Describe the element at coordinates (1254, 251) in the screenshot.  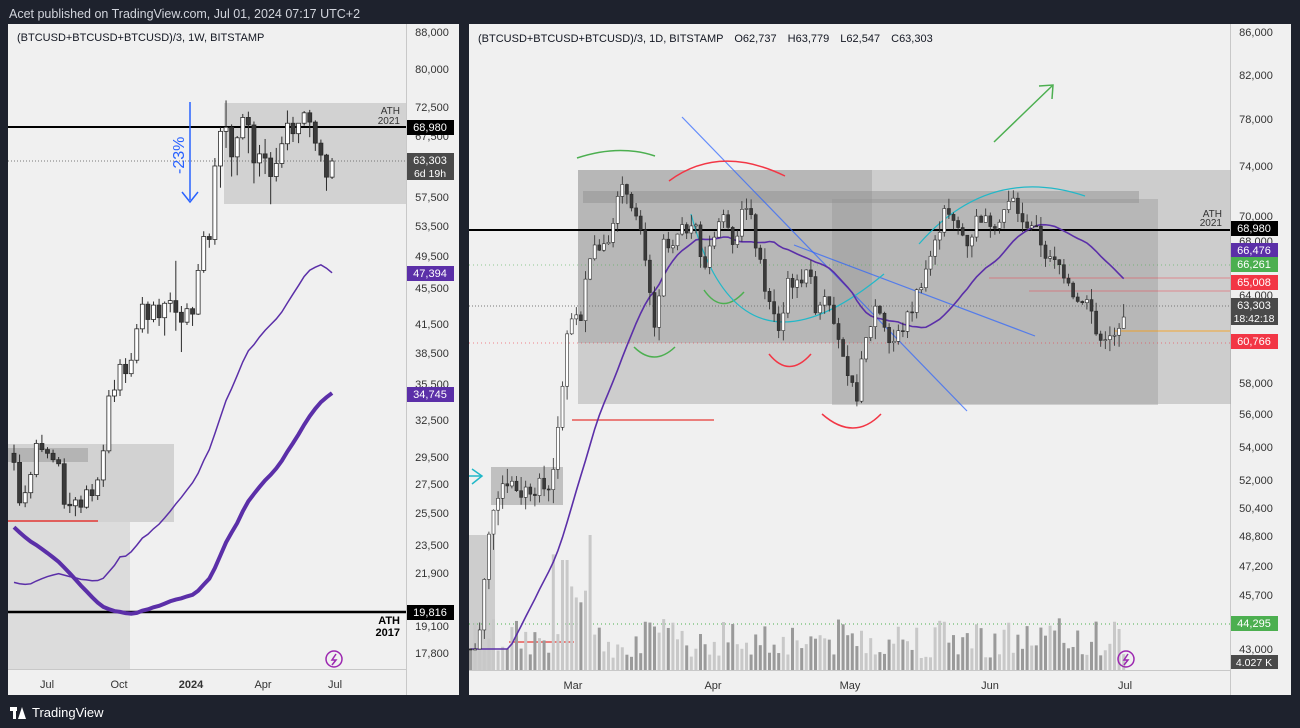
I see `price-label-ma: 66,476` at that location.